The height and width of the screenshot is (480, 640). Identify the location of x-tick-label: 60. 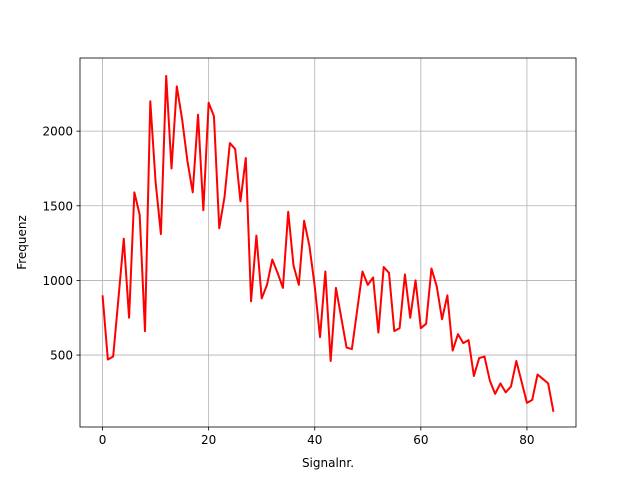
(420, 440).